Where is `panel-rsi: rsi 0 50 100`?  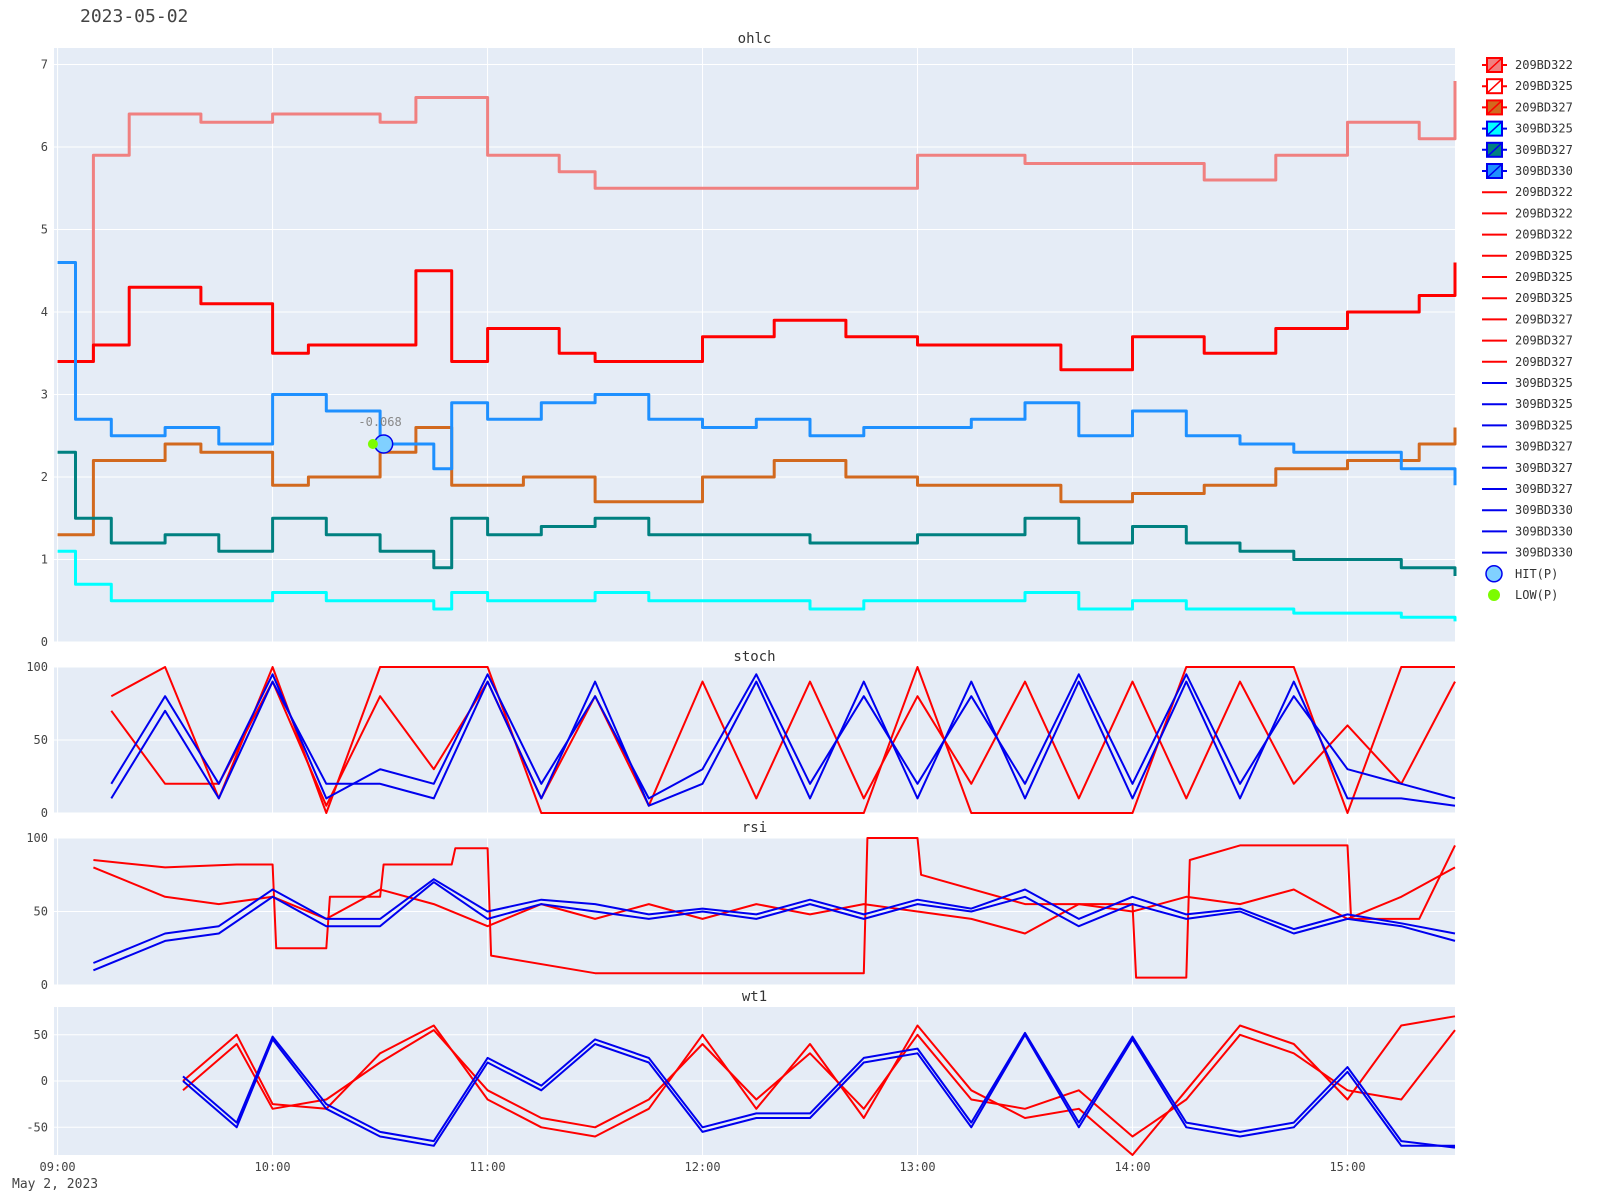
panel-rsi: rsi 0 50 100 is located at coordinates (741, 906).